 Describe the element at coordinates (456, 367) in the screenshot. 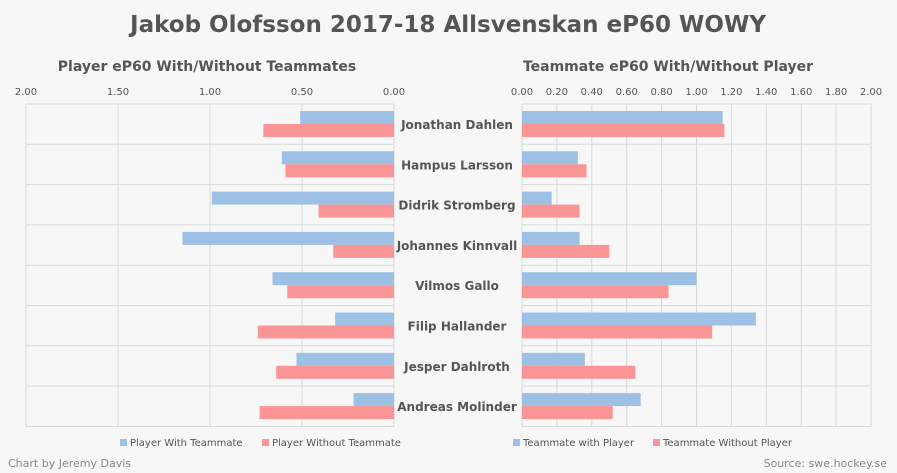

I see `category-label: Jesper Dahlroth` at that location.